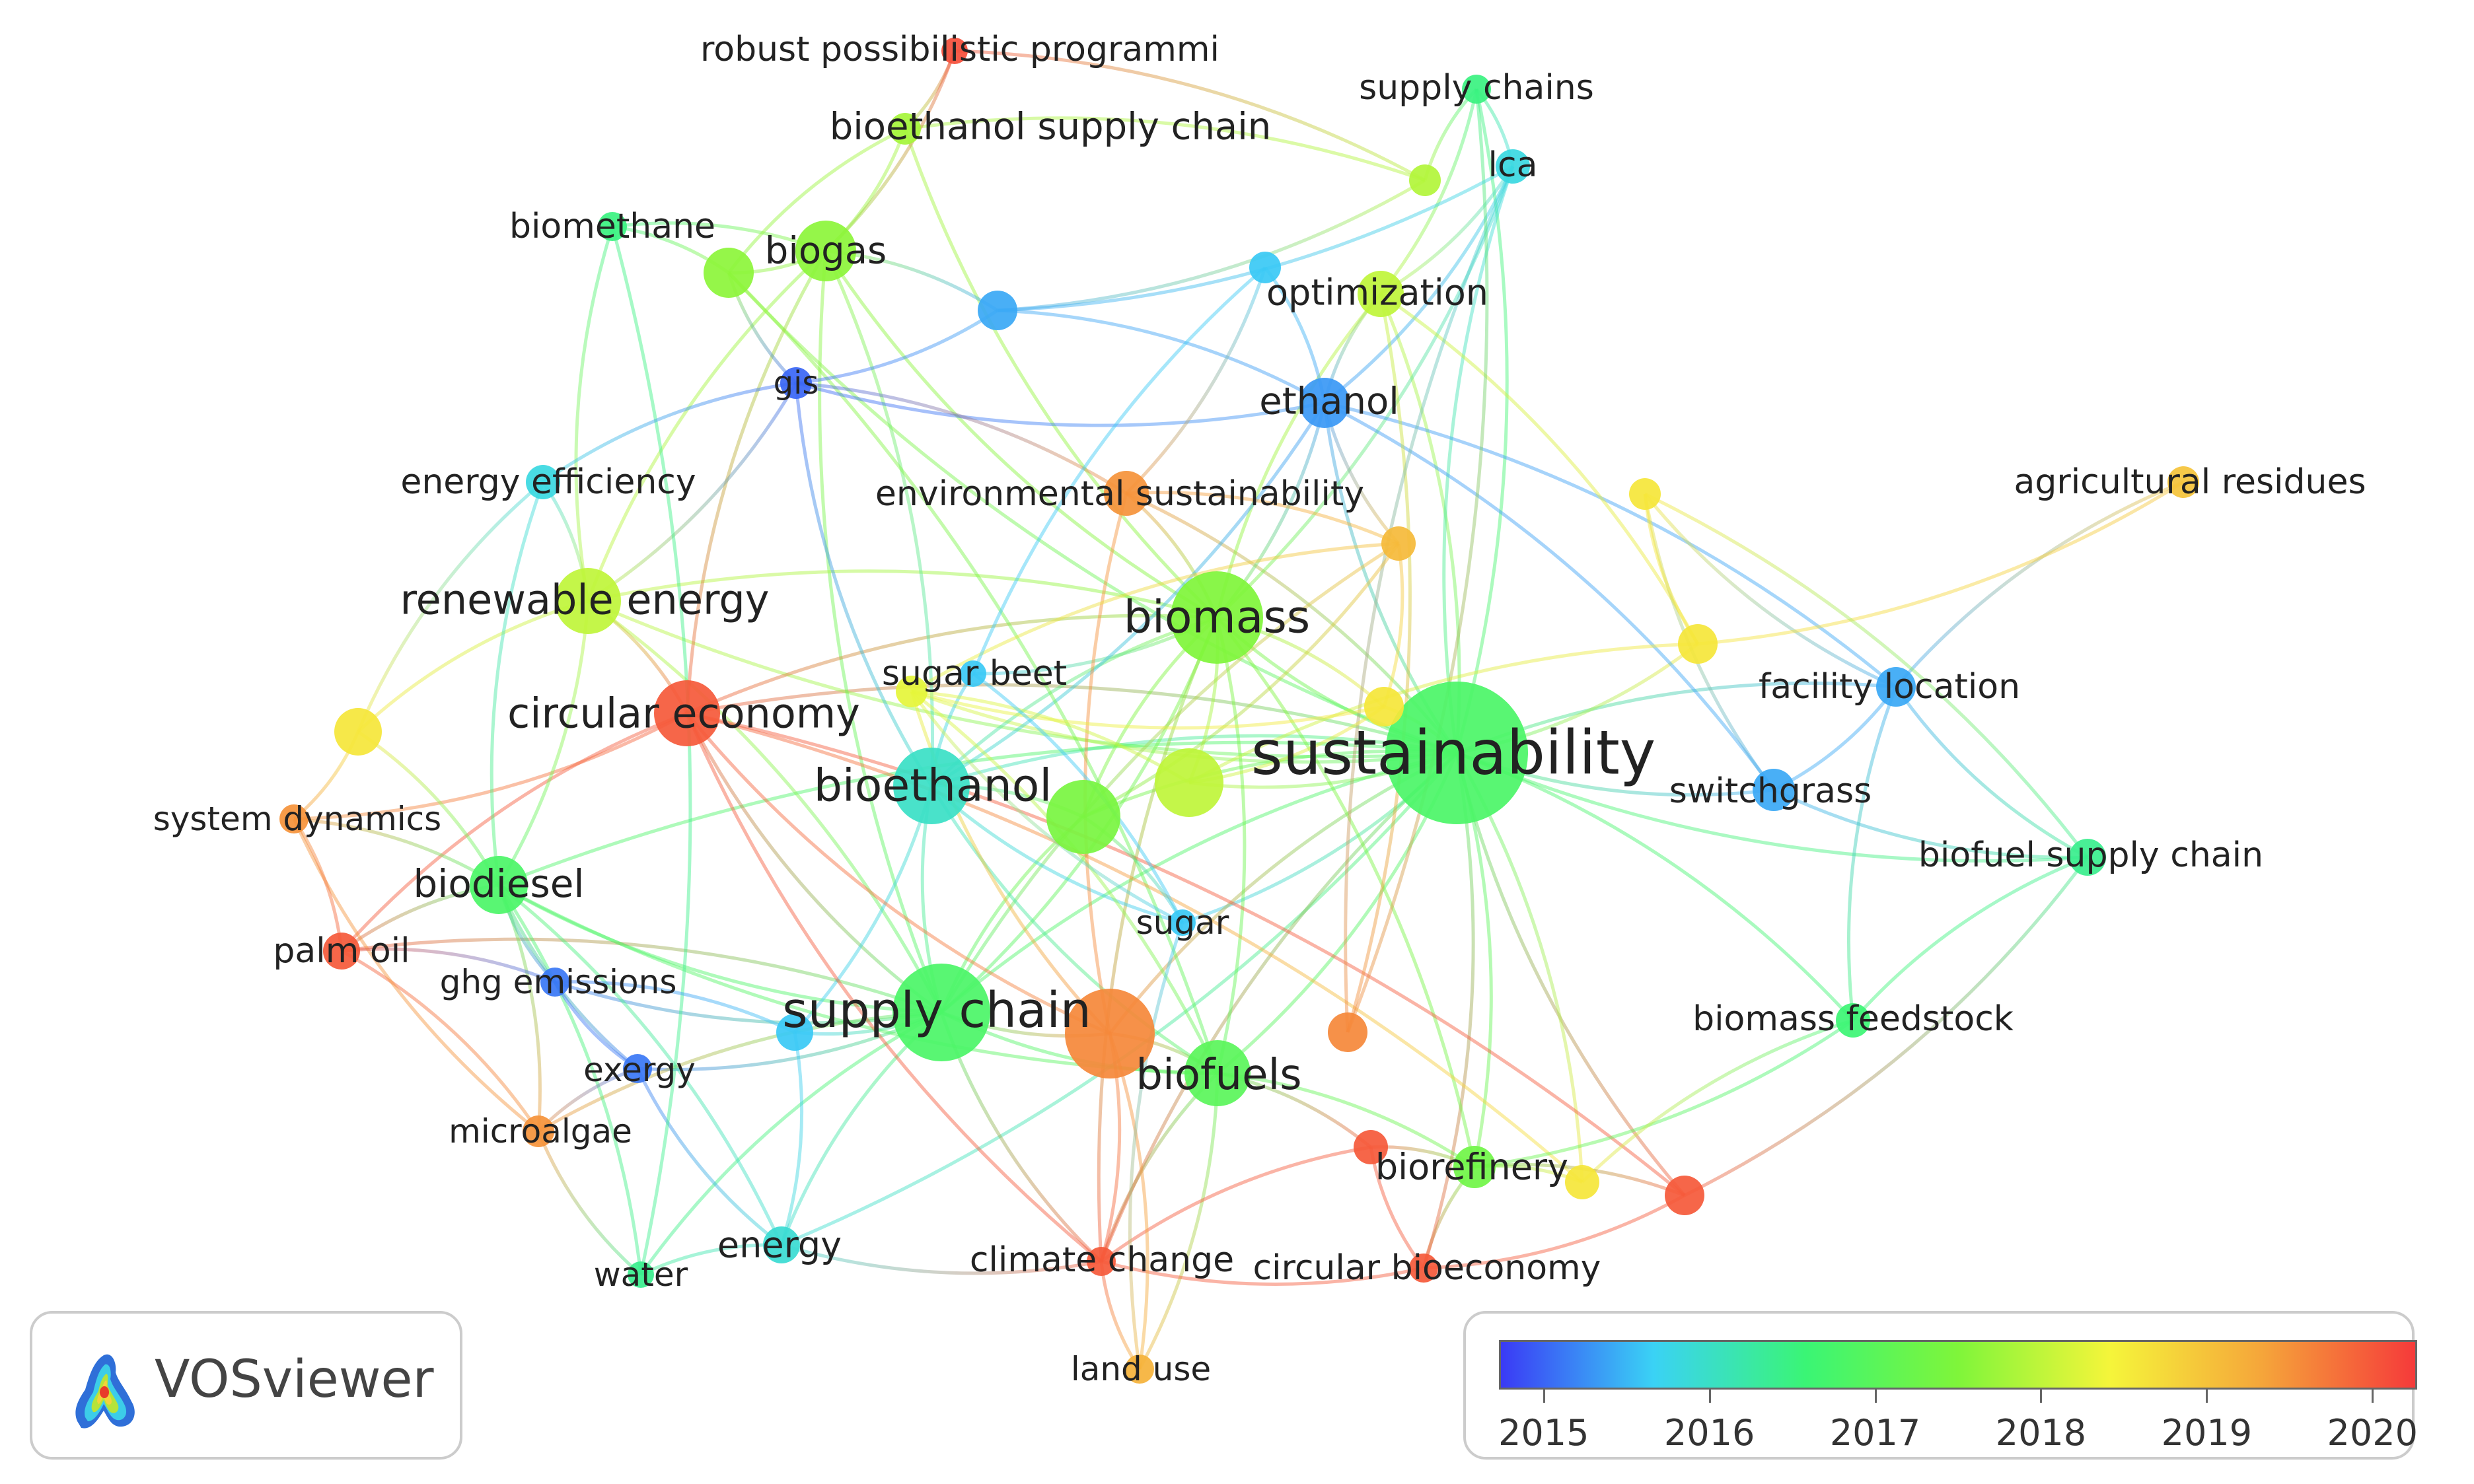  I want to click on label-system-dynamics: system dynamics, so click(297, 819).